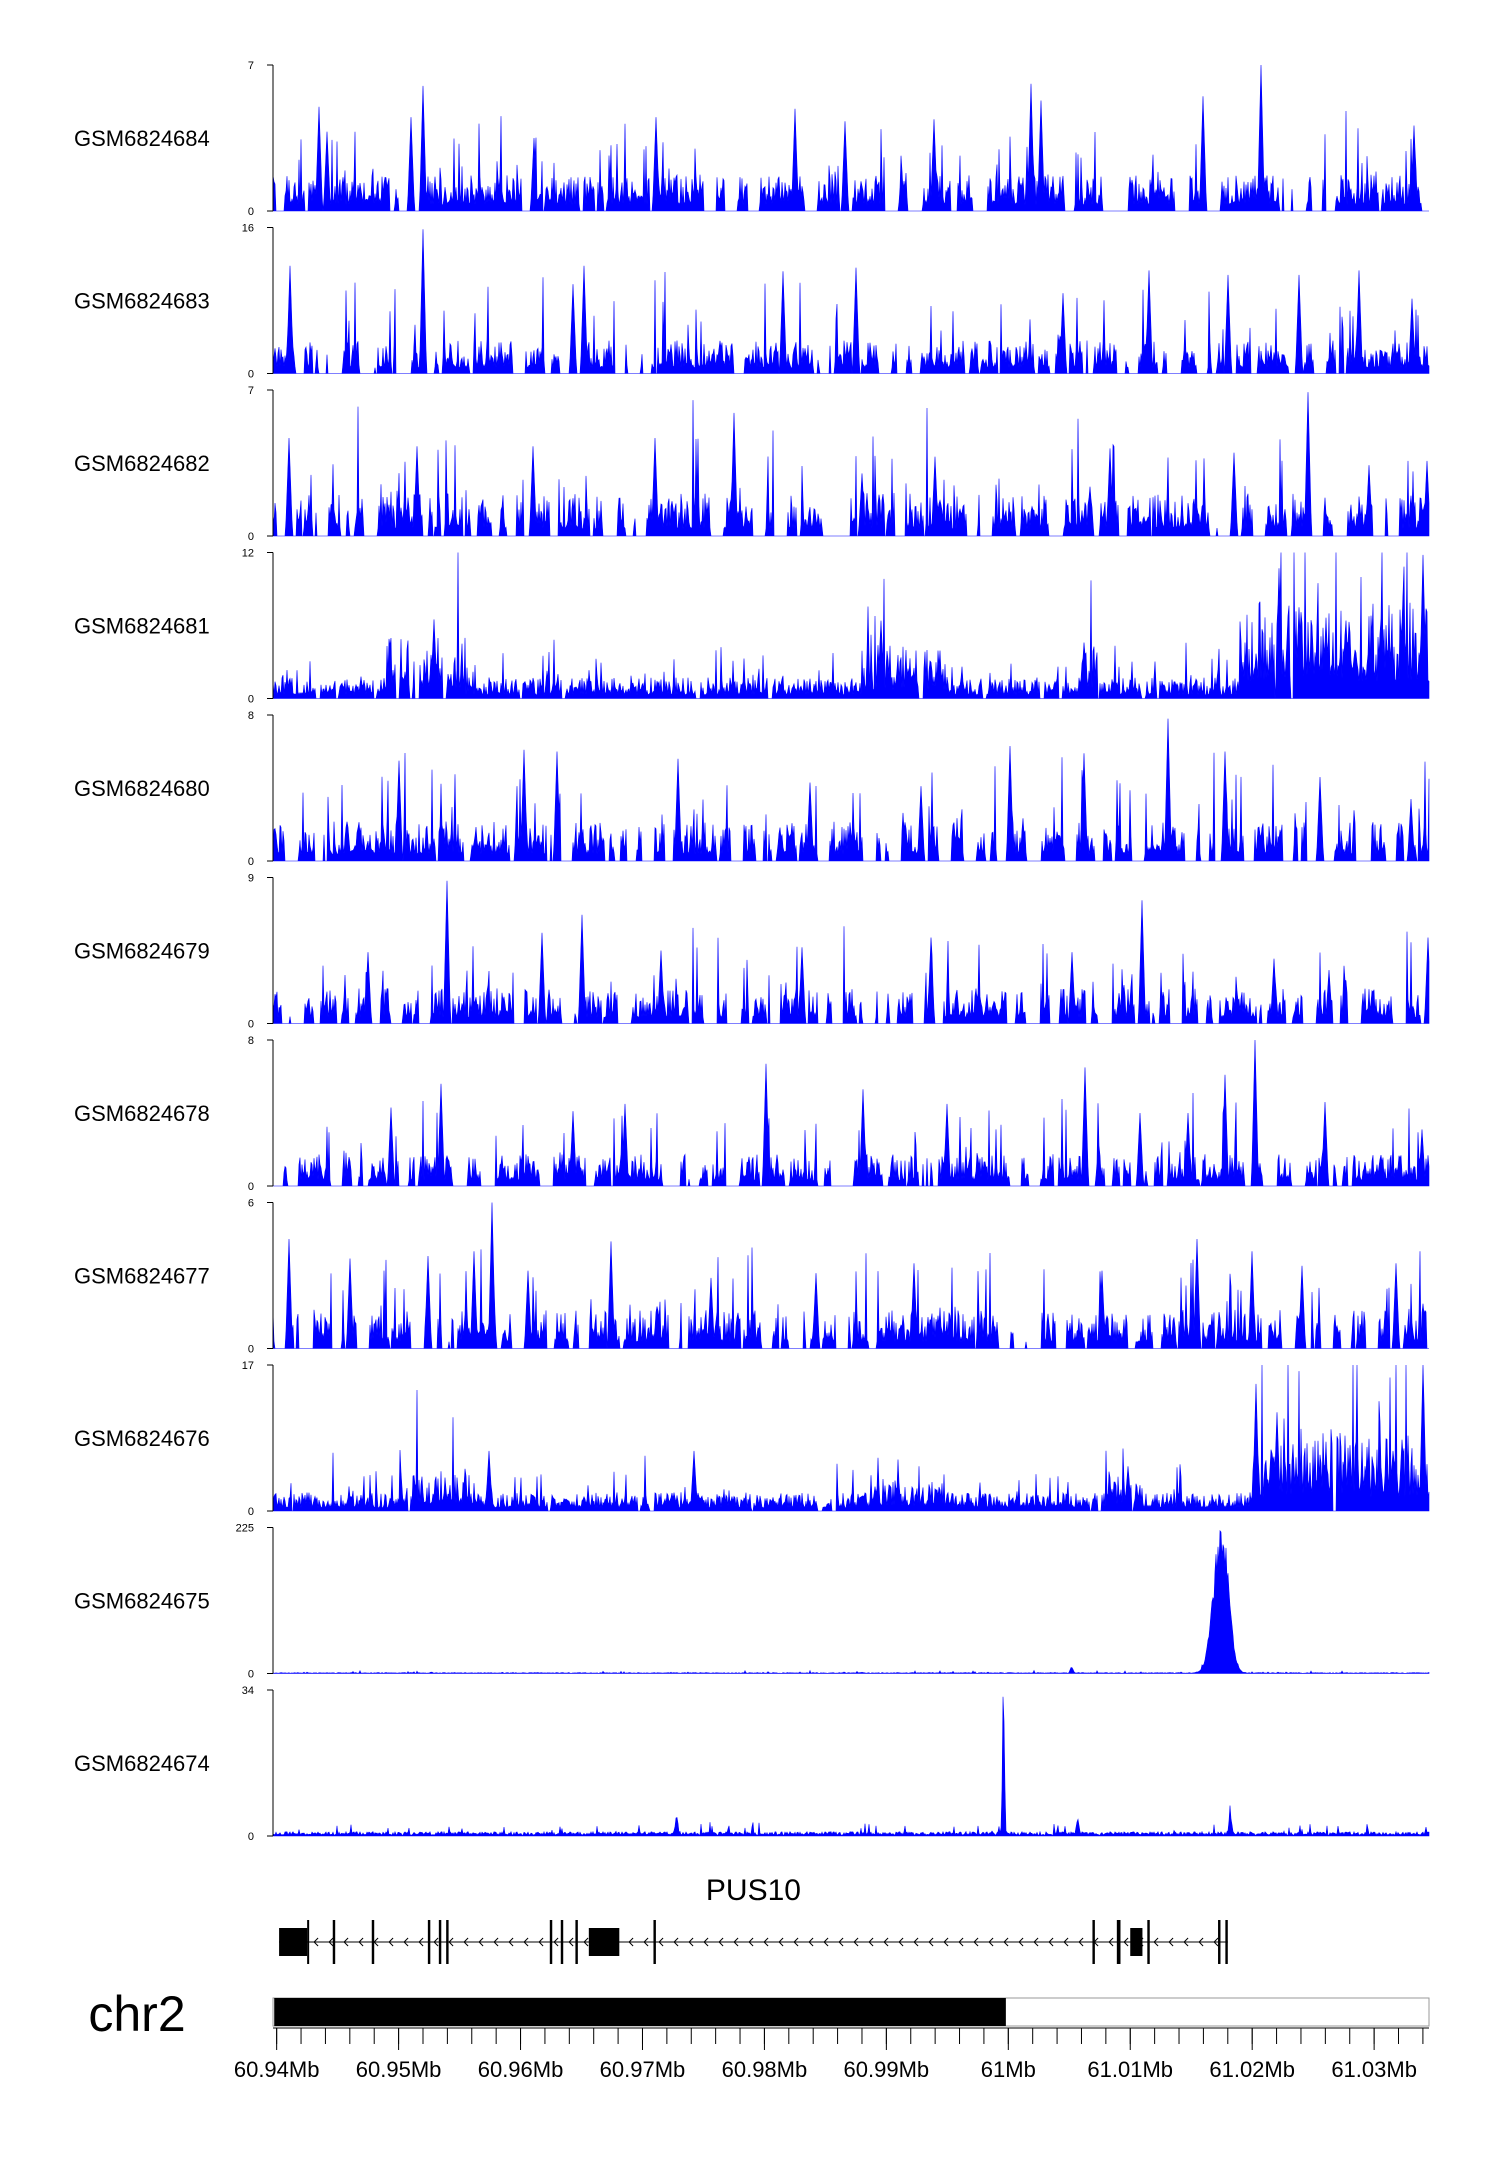 Image resolution: width=1500 pixels, height=2170 pixels. I want to click on track-label: GSM6824681, so click(142, 626).